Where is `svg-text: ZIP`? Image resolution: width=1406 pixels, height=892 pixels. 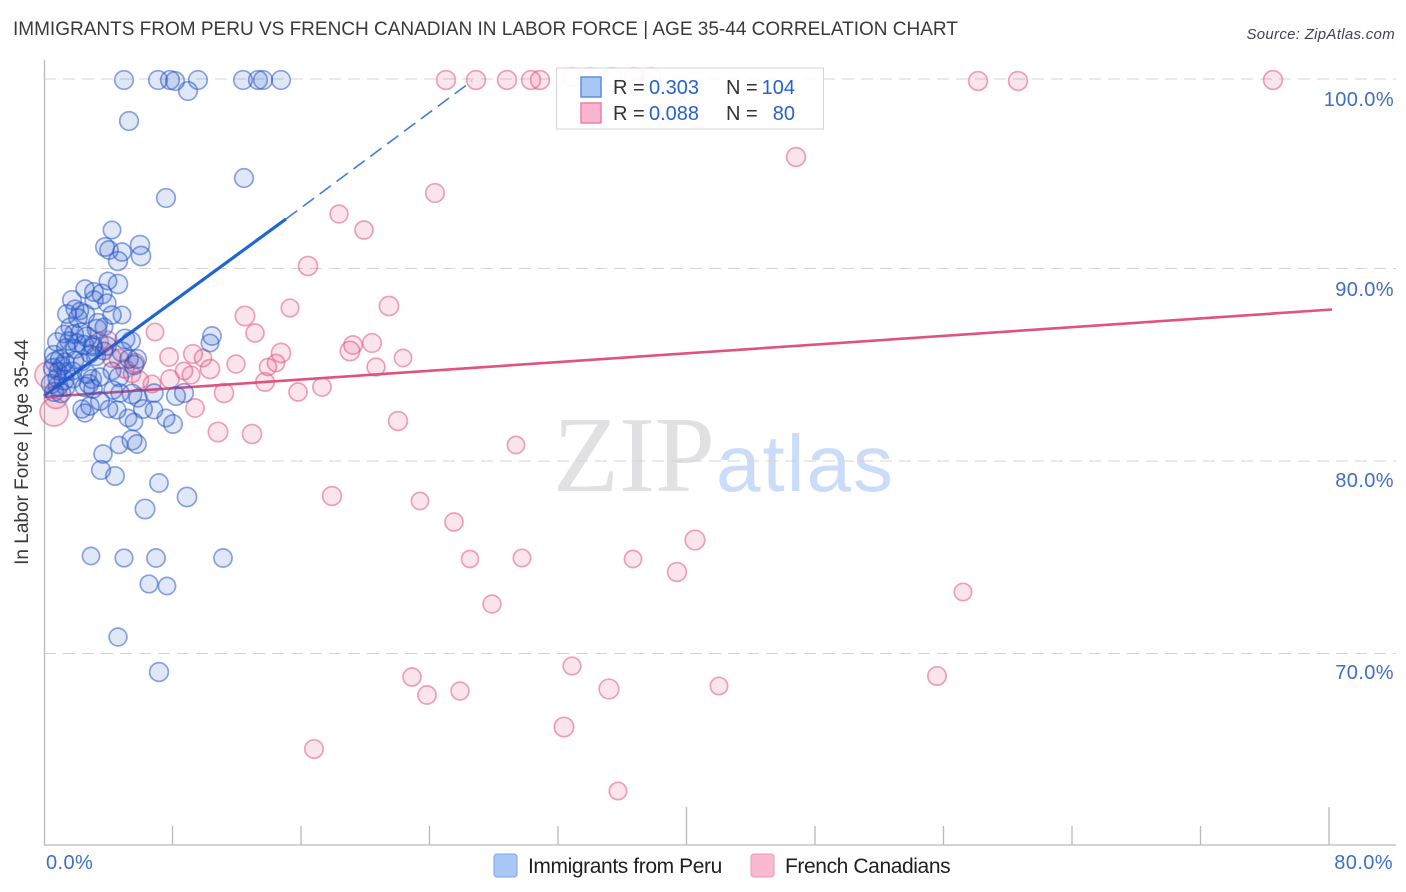
svg-text: ZIP is located at coordinates (634, 455).